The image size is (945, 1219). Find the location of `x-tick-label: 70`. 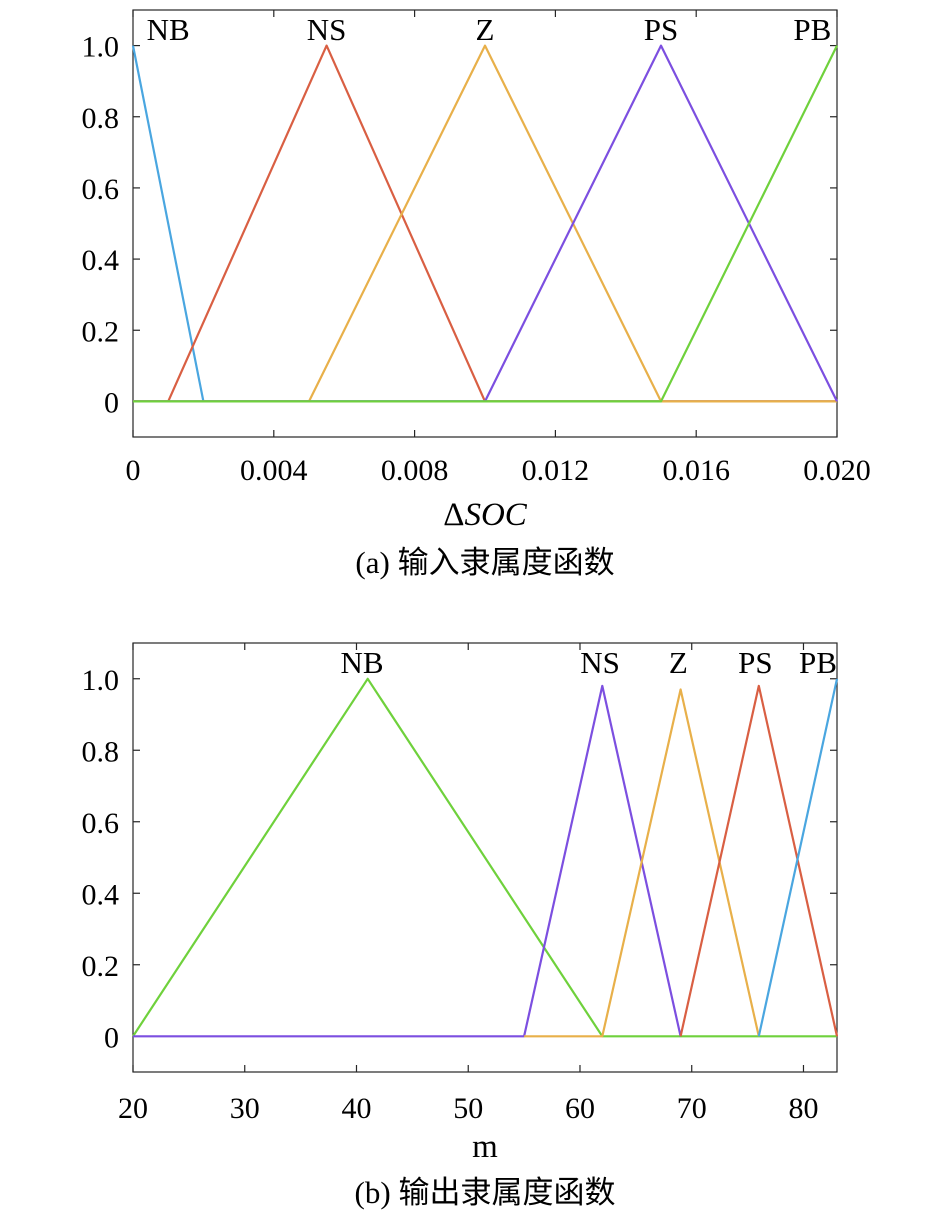

x-tick-label: 70 is located at coordinates (692, 1108).